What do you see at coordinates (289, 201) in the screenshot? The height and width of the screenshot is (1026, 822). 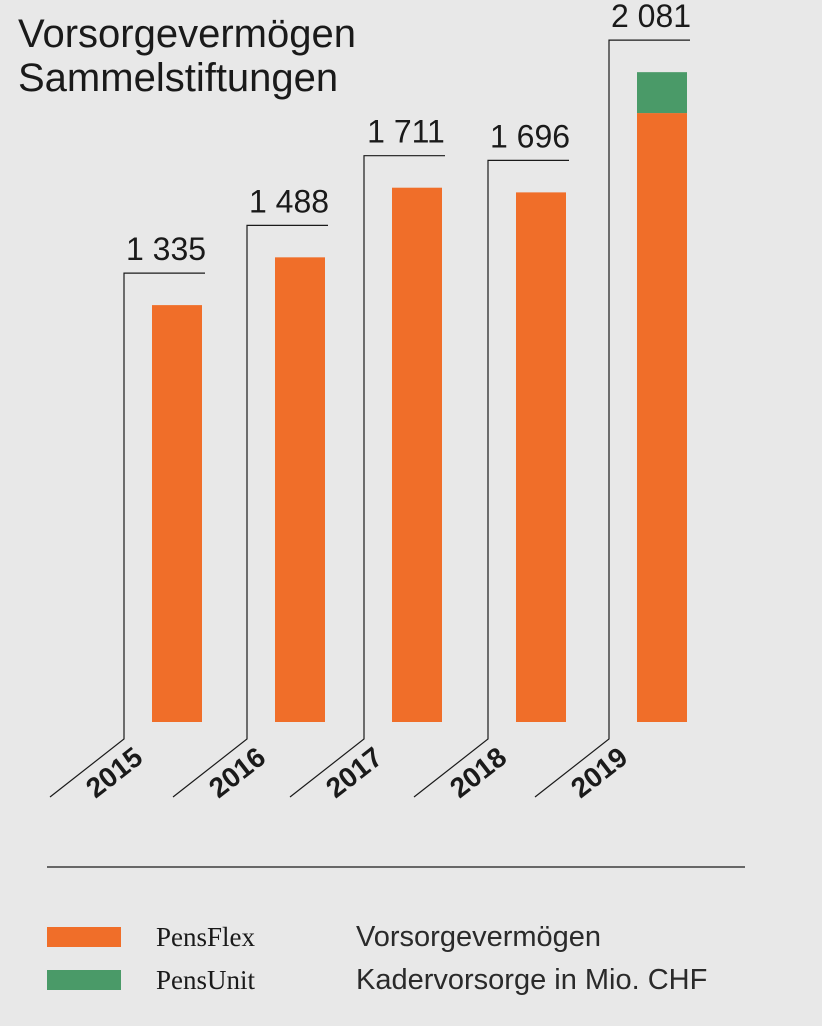 I see `value-label-2016: 1 488` at bounding box center [289, 201].